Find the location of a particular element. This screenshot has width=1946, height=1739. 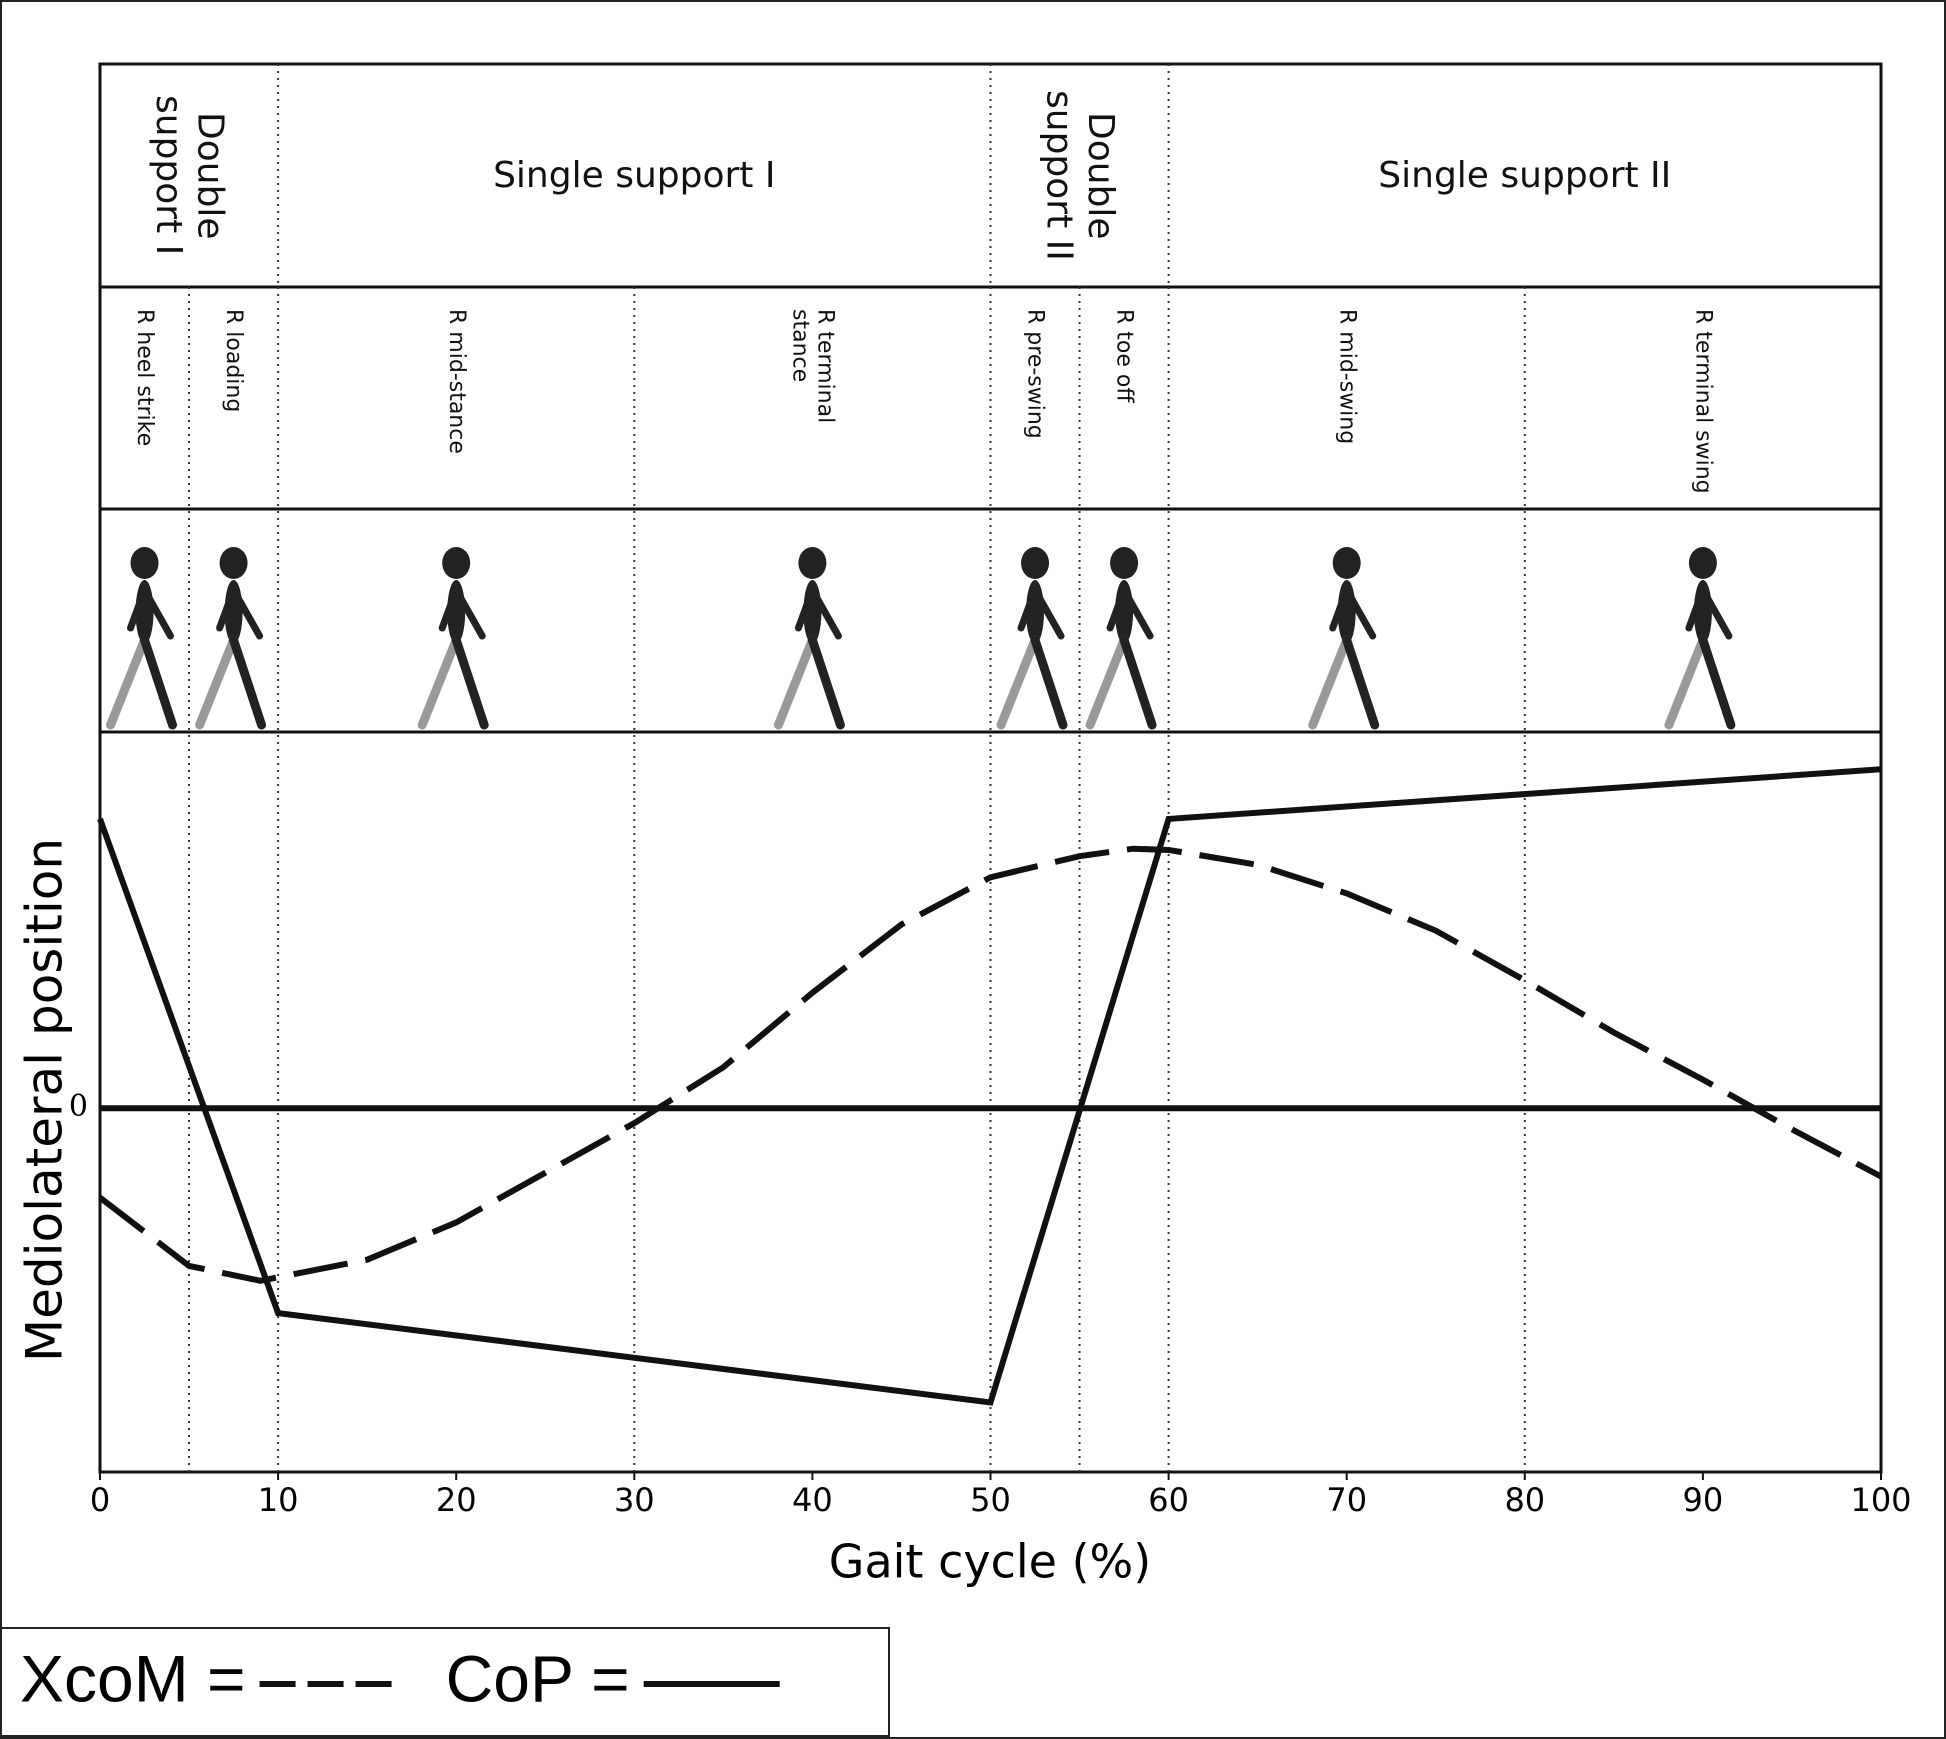

gait-phase: R terminal stance is located at coordinates (812, 398).